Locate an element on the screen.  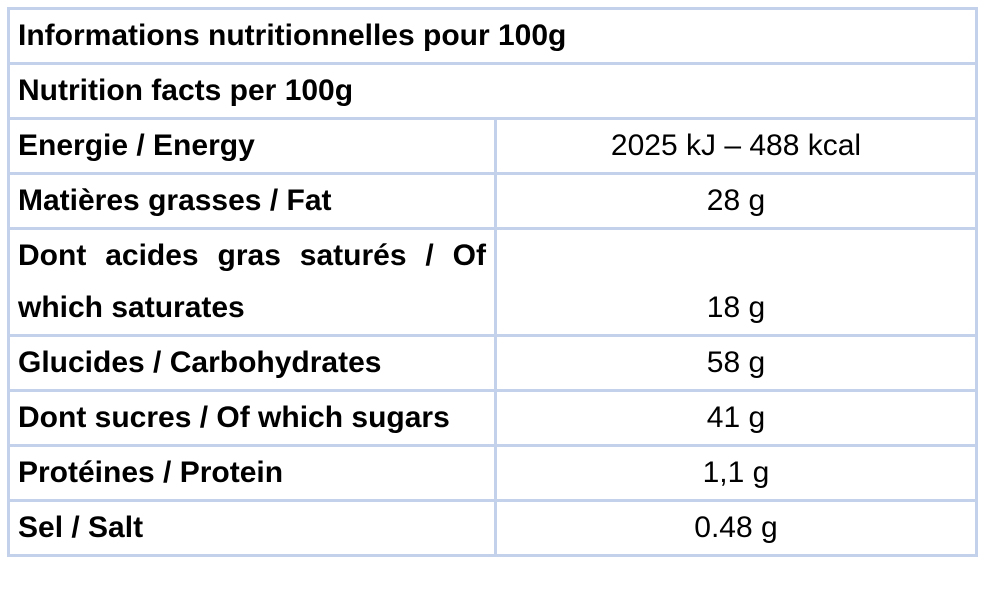
row-label: Matières grasses / Fat is located at coordinates (252, 201).